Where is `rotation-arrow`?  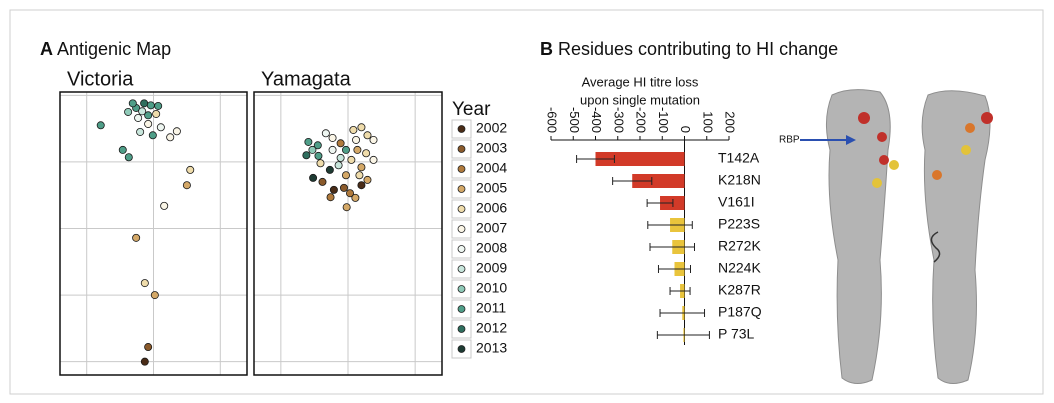 rotation-arrow is located at coordinates (935, 247).